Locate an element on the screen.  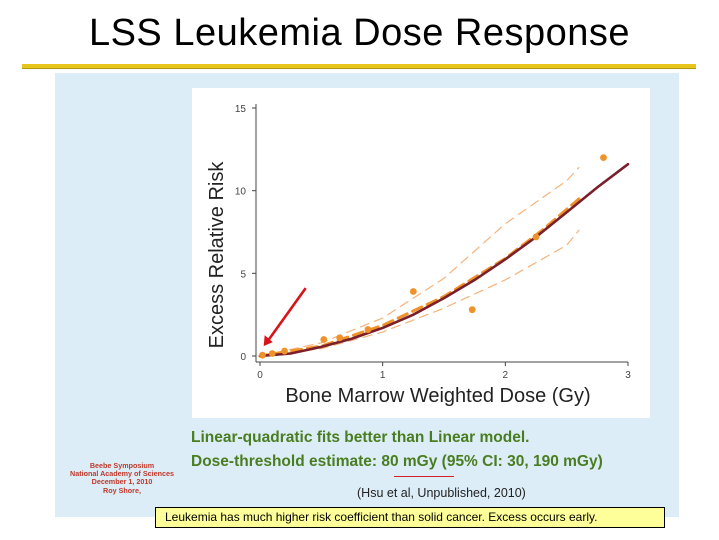
x-tick-label: 2 is located at coordinates (506, 375).